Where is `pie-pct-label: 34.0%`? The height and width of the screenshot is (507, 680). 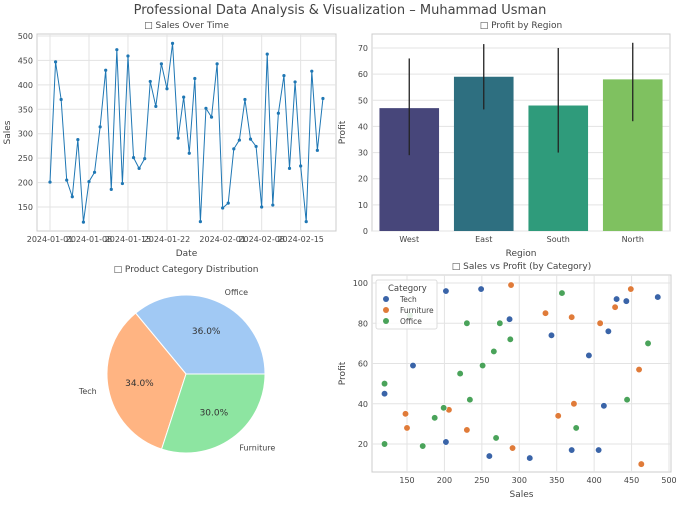
pie-pct-label: 34.0% is located at coordinates (139, 384).